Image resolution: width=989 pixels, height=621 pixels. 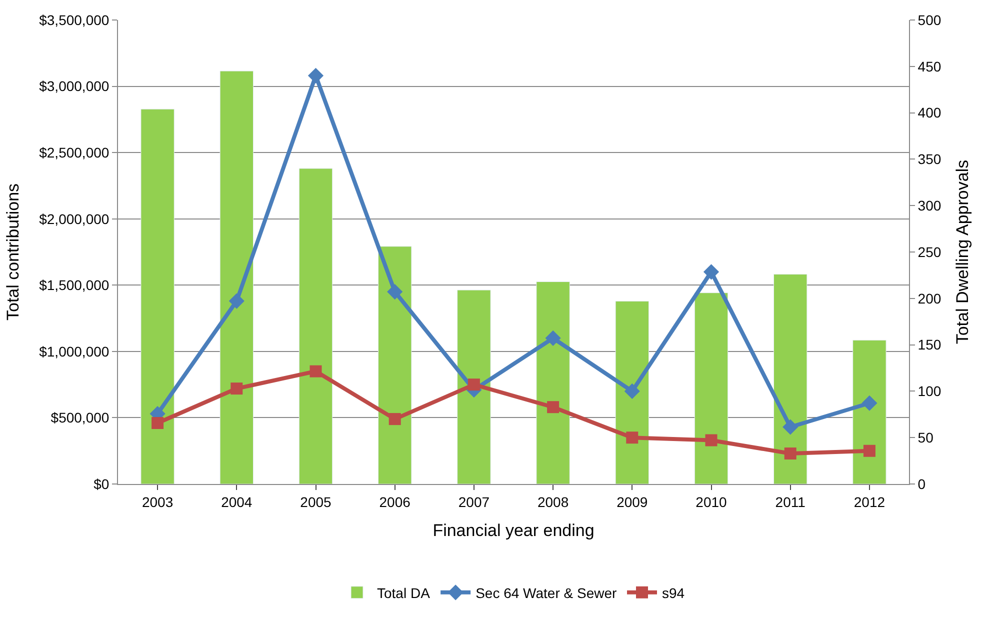 What do you see at coordinates (74, 20) in the screenshot?
I see `y-tick-label: $3,500,000` at bounding box center [74, 20].